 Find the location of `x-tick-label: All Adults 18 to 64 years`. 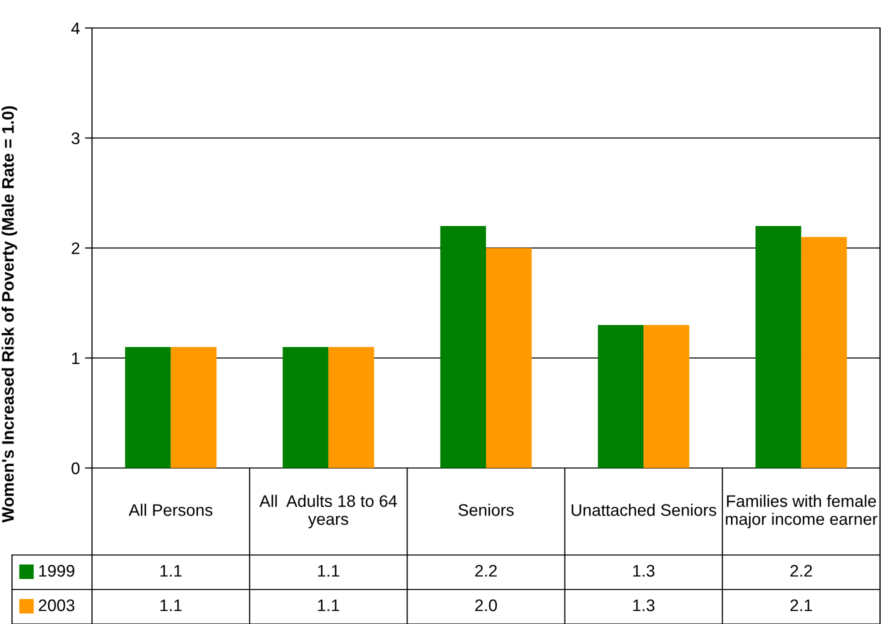

x-tick-label: All Adults 18 to 64 years is located at coordinates (328, 511).